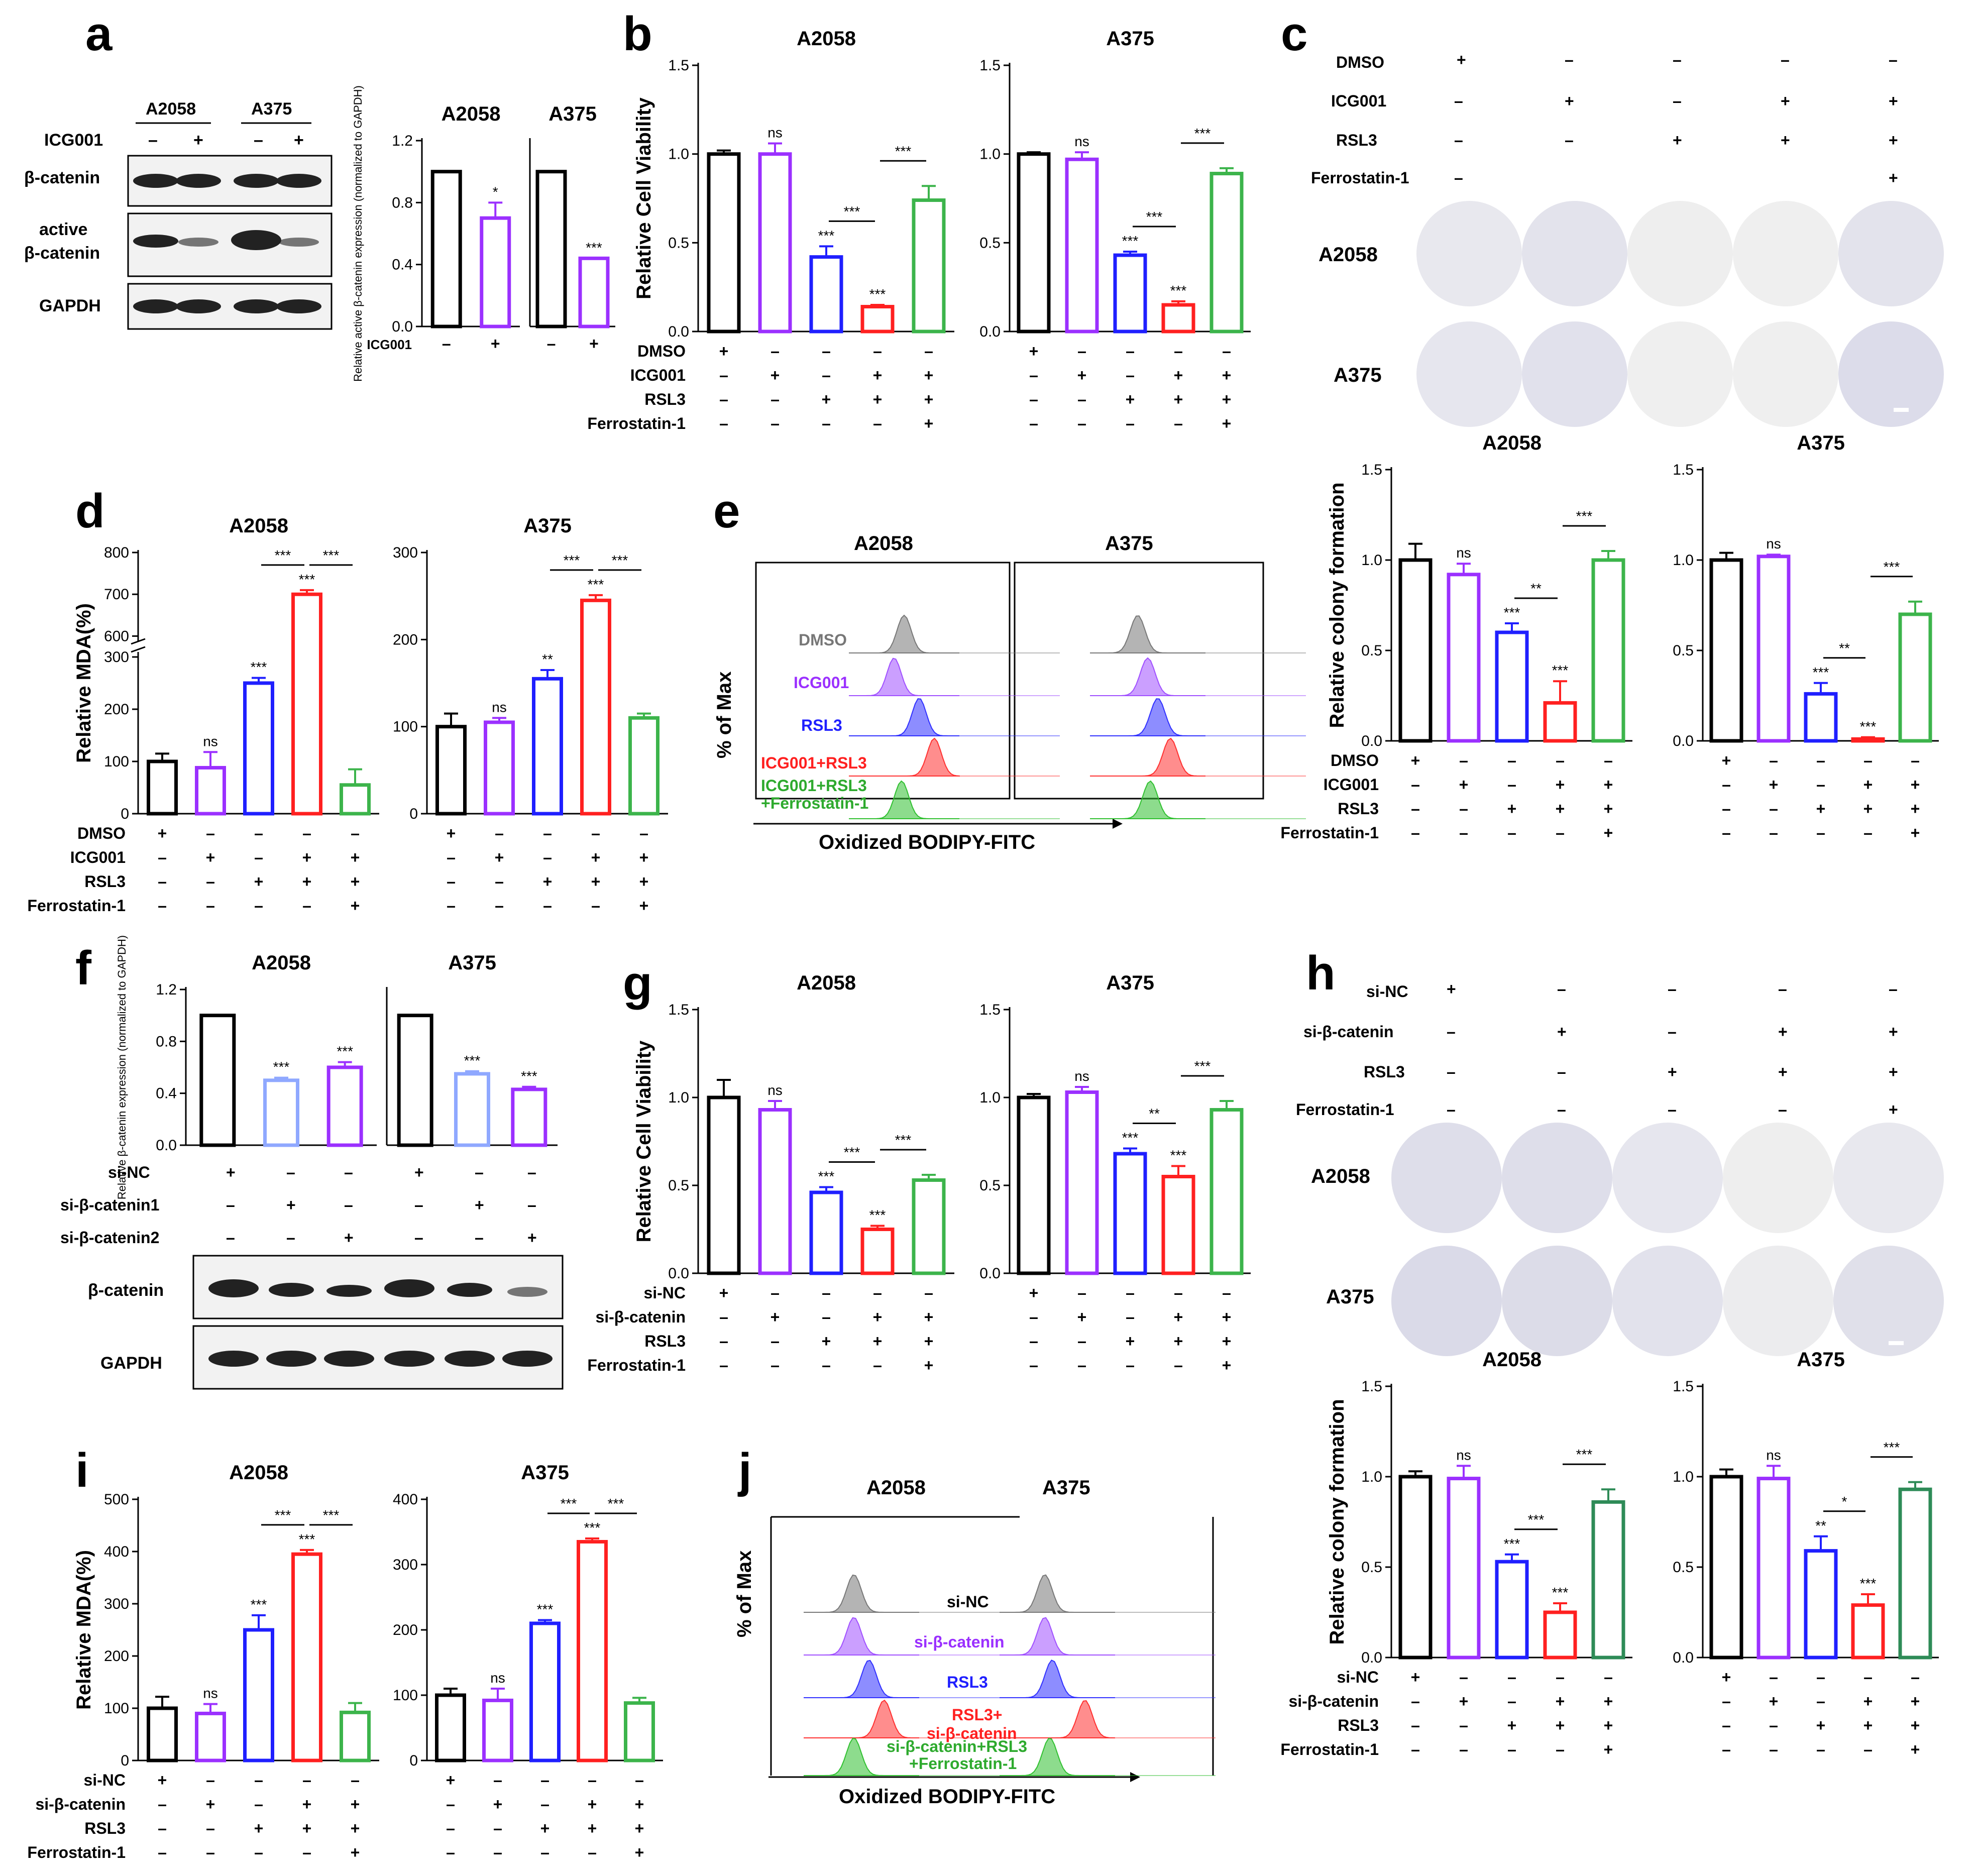 The image size is (1979, 1876). Describe the element at coordinates (499, 833) in the screenshot. I see `cond-sign-d2-0-1: –` at that location.